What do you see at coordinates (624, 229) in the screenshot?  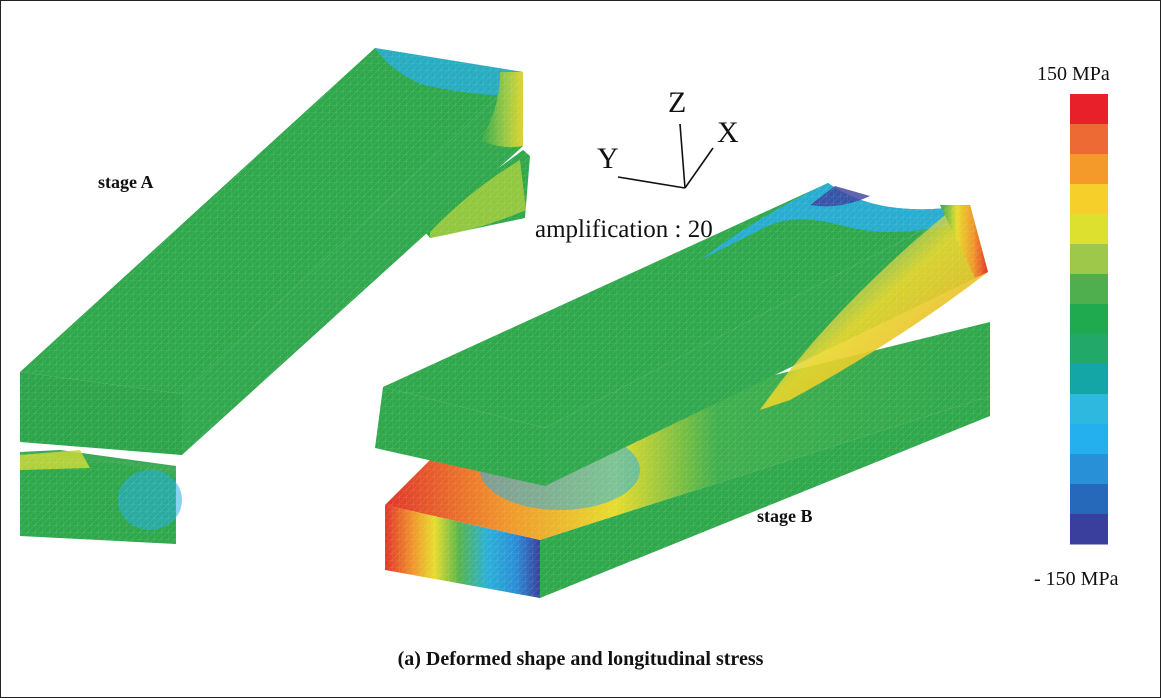 I see `amplification-label: amplification : 20` at bounding box center [624, 229].